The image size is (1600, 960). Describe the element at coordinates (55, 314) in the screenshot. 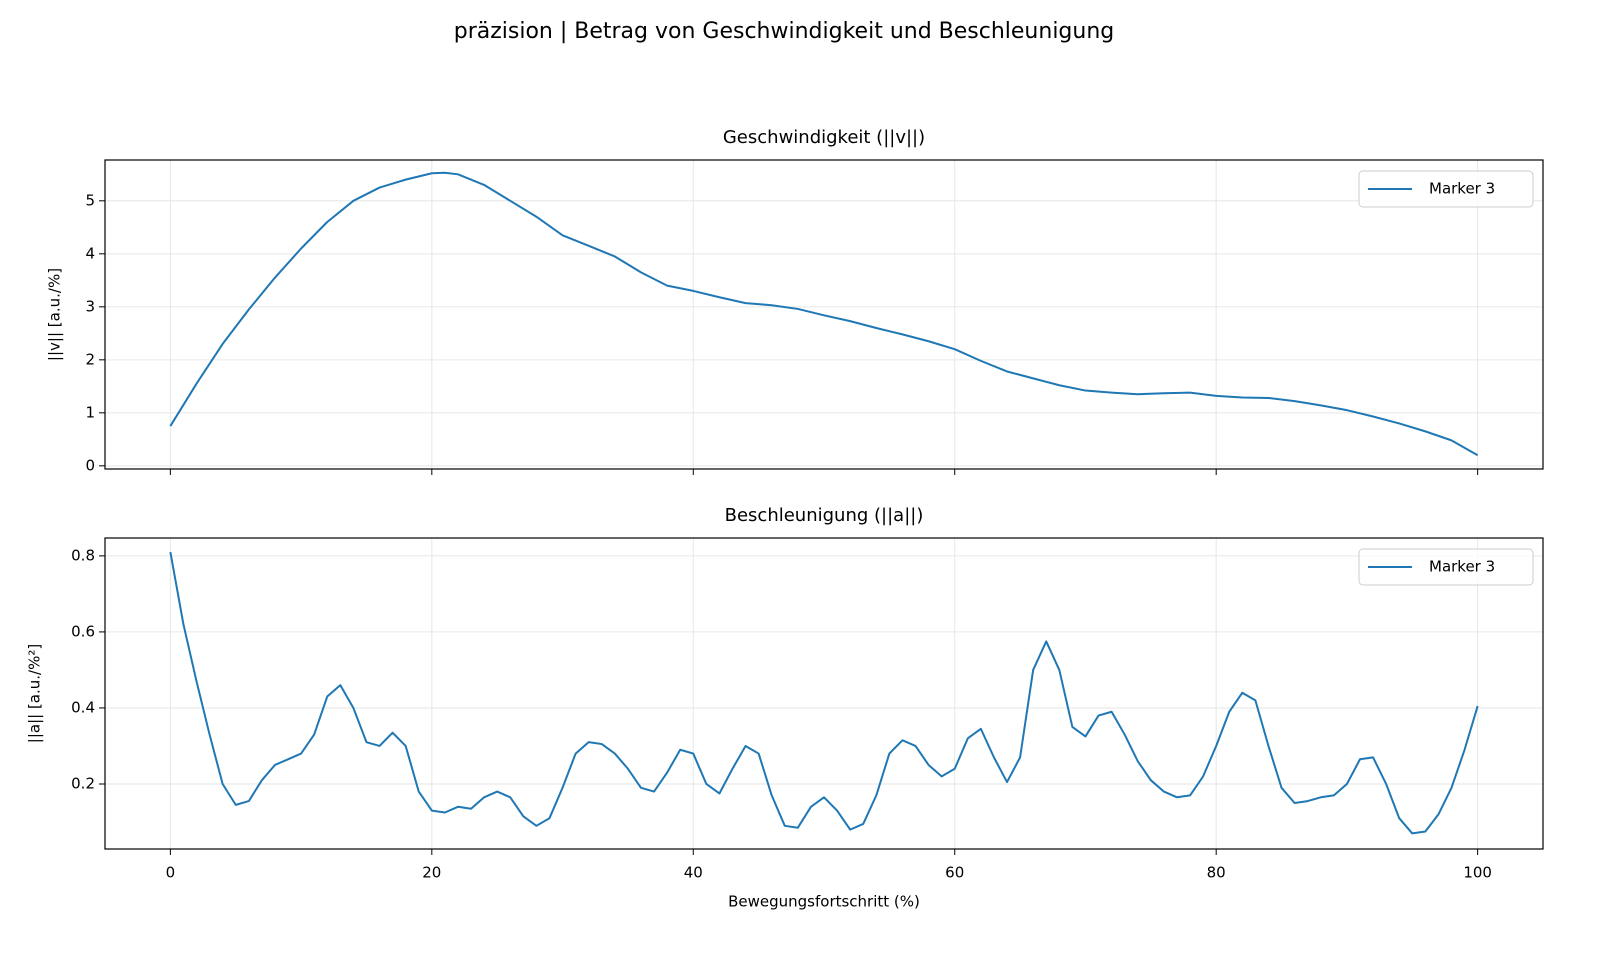

I see `y-axis-label: ||v|| [a.u./%]` at that location.